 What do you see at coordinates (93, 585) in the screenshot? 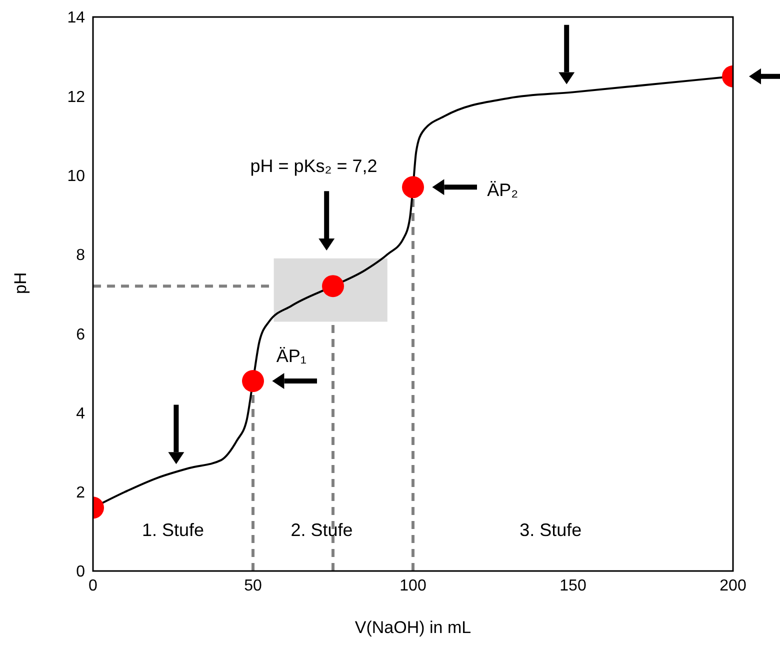
I see `x-tick-label: 0` at bounding box center [93, 585].